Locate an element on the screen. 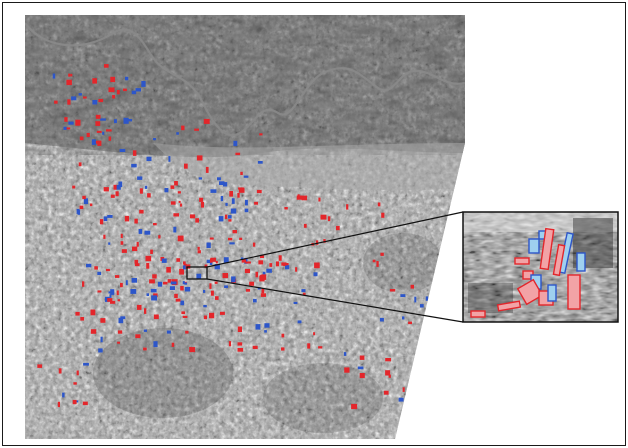  zoomed-inset is located at coordinates (540, 267).